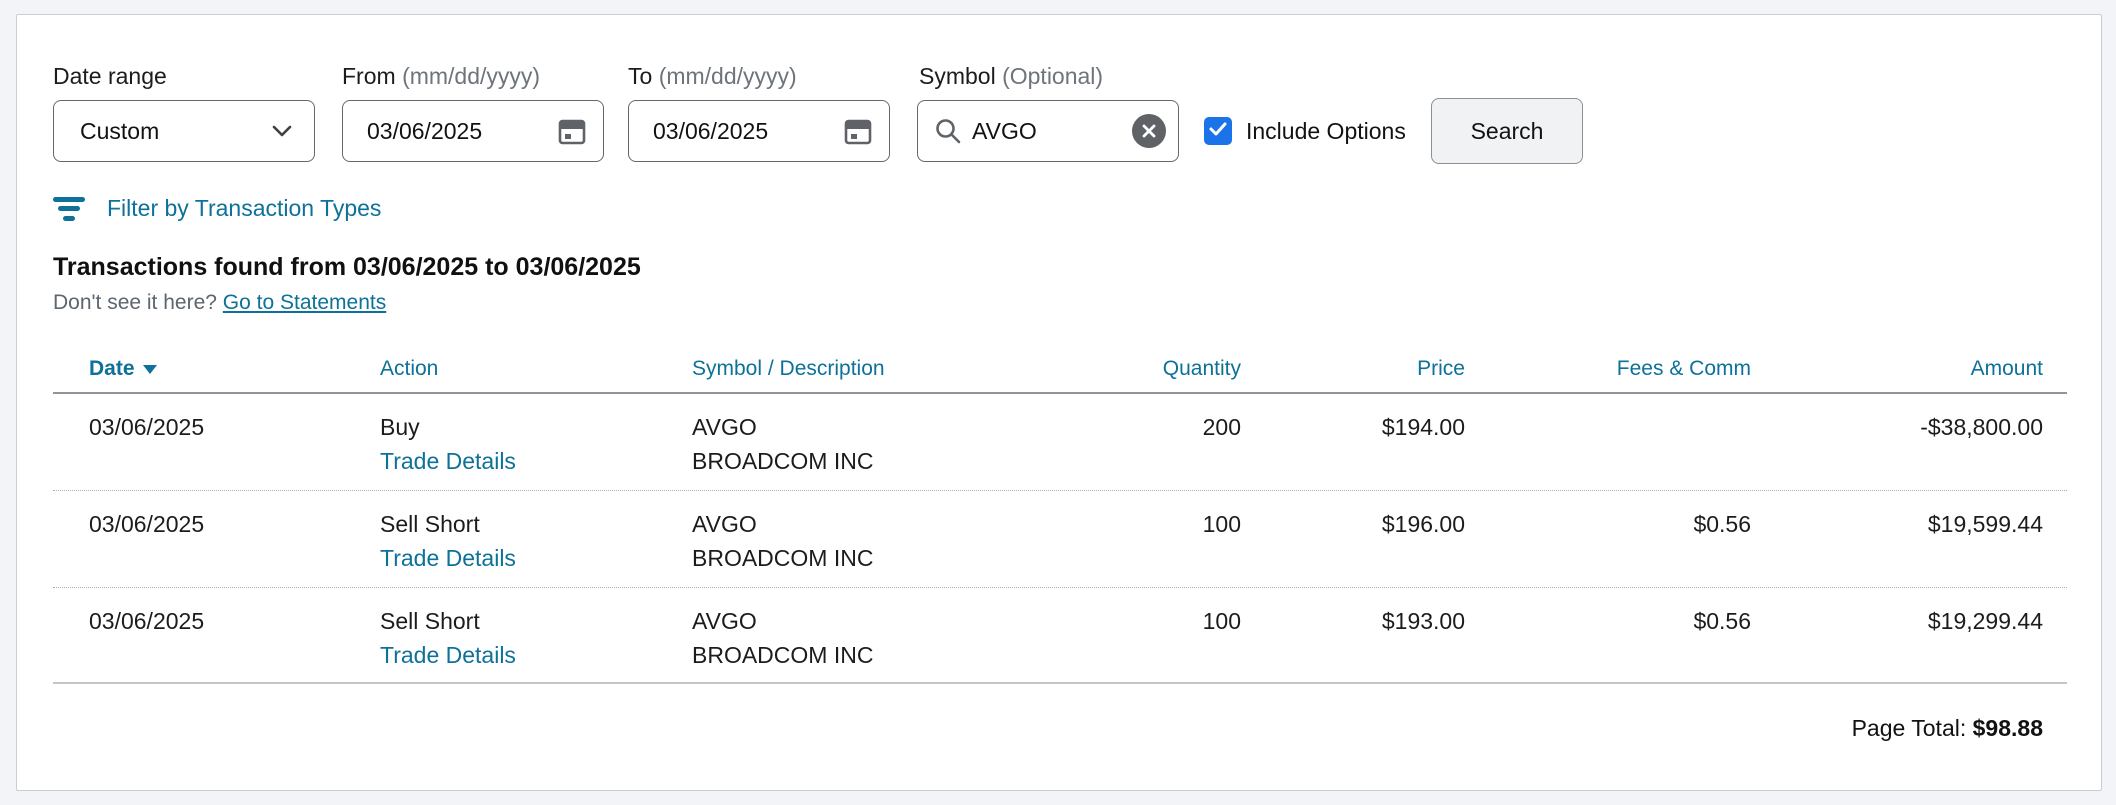 This screenshot has width=2116, height=805. I want to click on to-label: To (mm/dd/yyyy), so click(712, 76).